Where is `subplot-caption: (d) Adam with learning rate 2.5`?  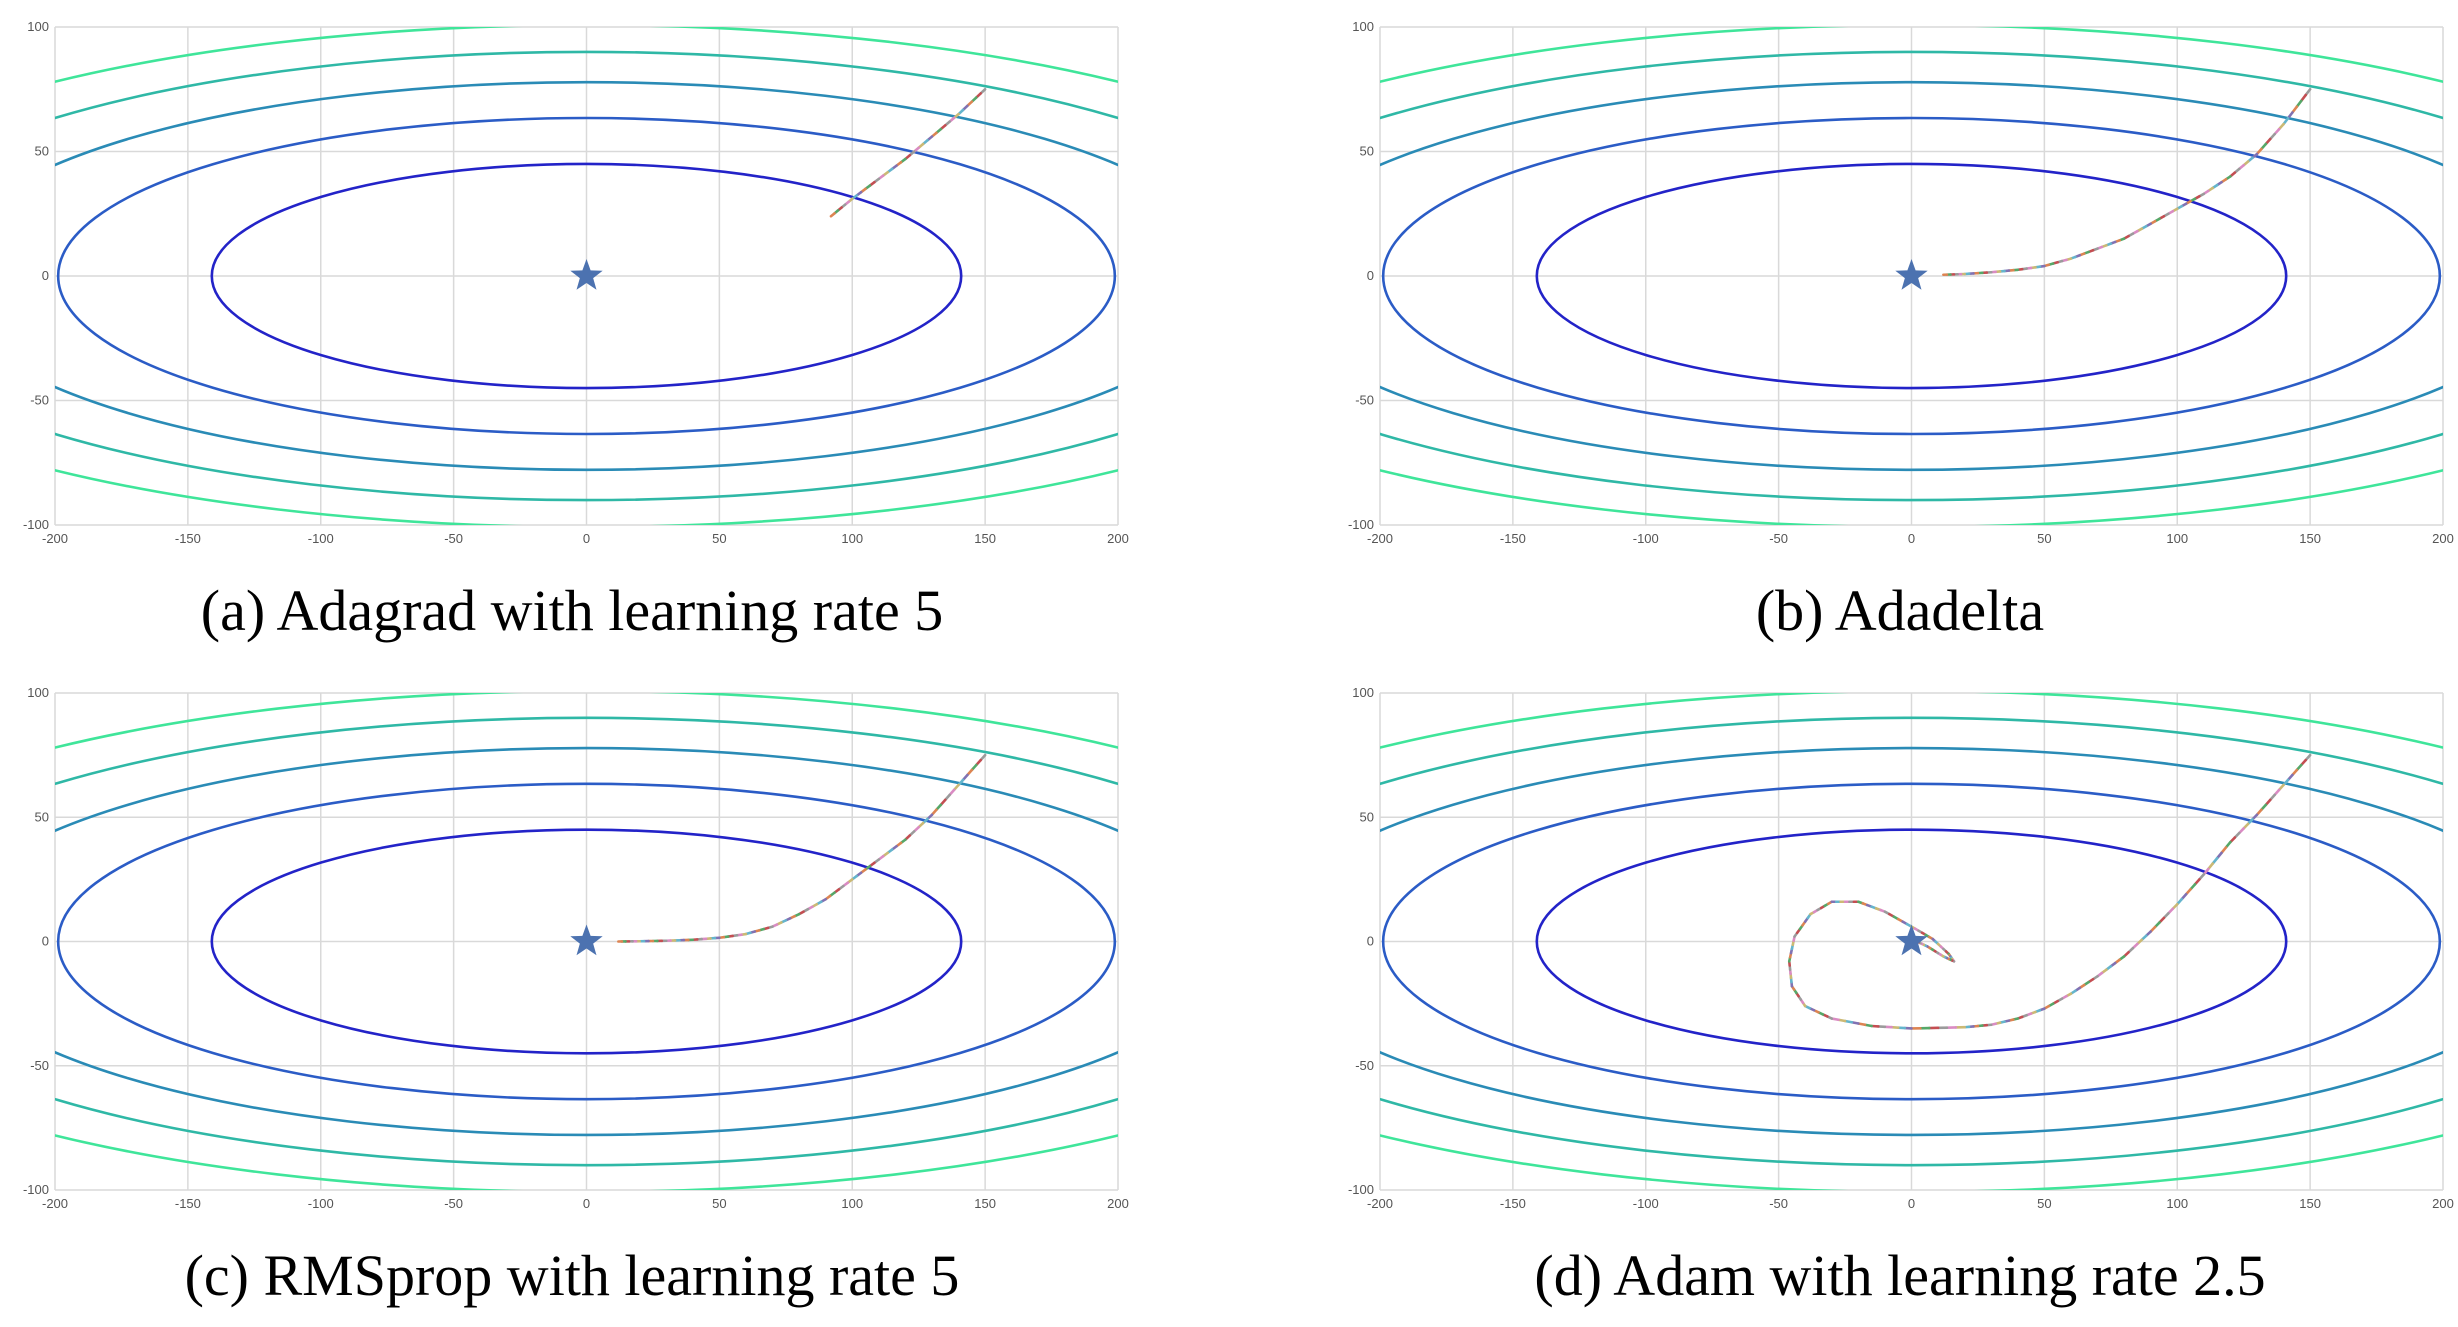
subplot-caption: (d) Adam with learning rate 2.5 is located at coordinates (1899, 1275).